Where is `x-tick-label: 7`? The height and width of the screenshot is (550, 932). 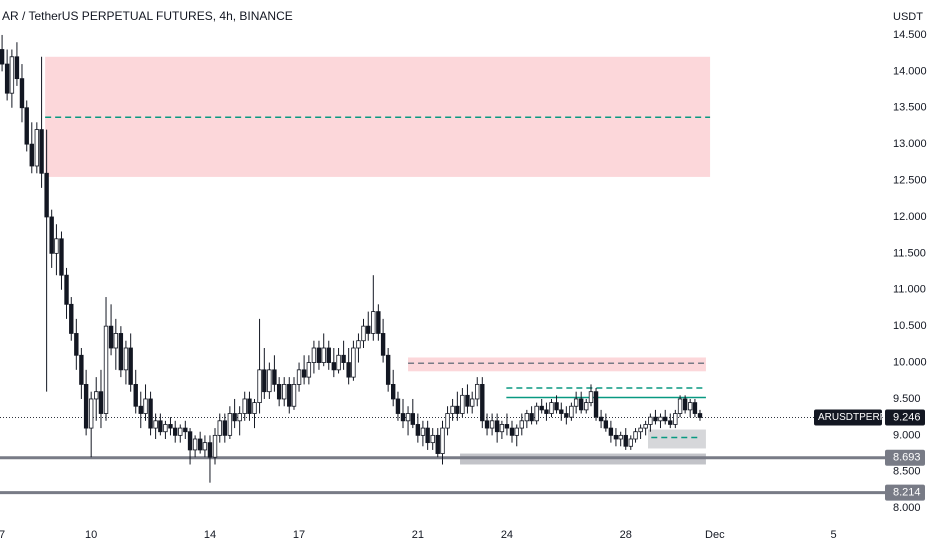
x-tick-label: 7 is located at coordinates (2, 535).